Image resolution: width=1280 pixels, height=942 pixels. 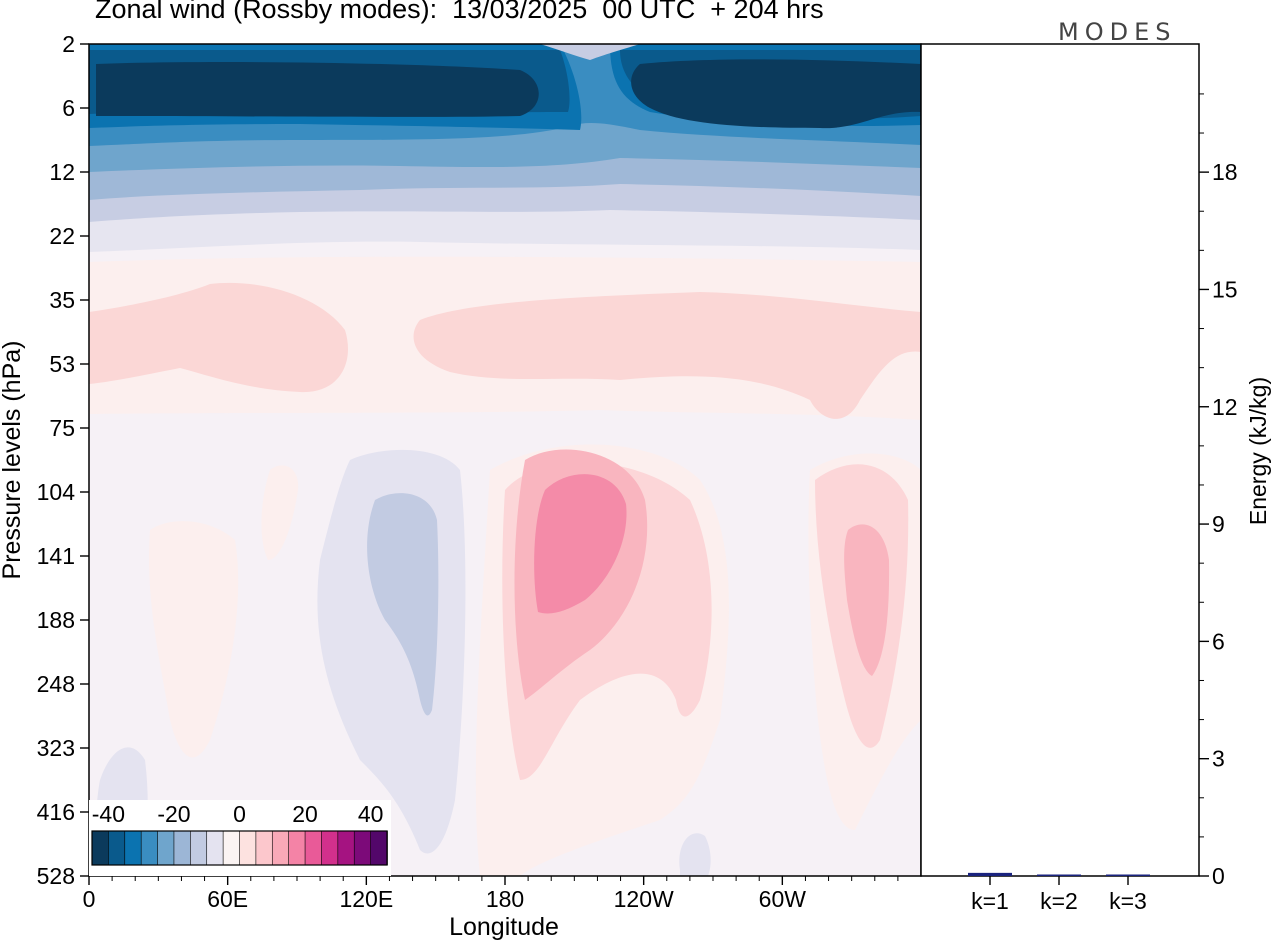 What do you see at coordinates (62, 236) in the screenshot?
I see `pressure-tick-label: 22` at bounding box center [62, 236].